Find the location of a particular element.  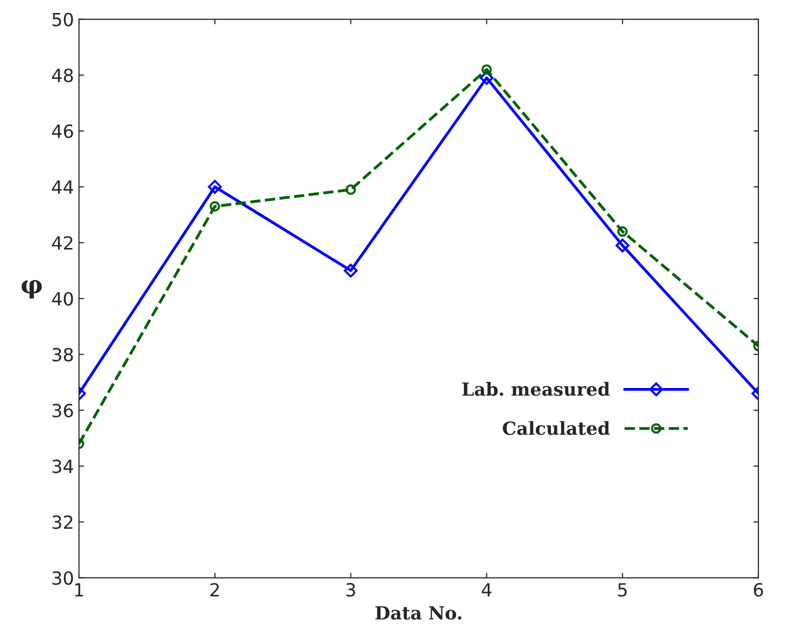

x-tick-label: 2 is located at coordinates (214, 589).